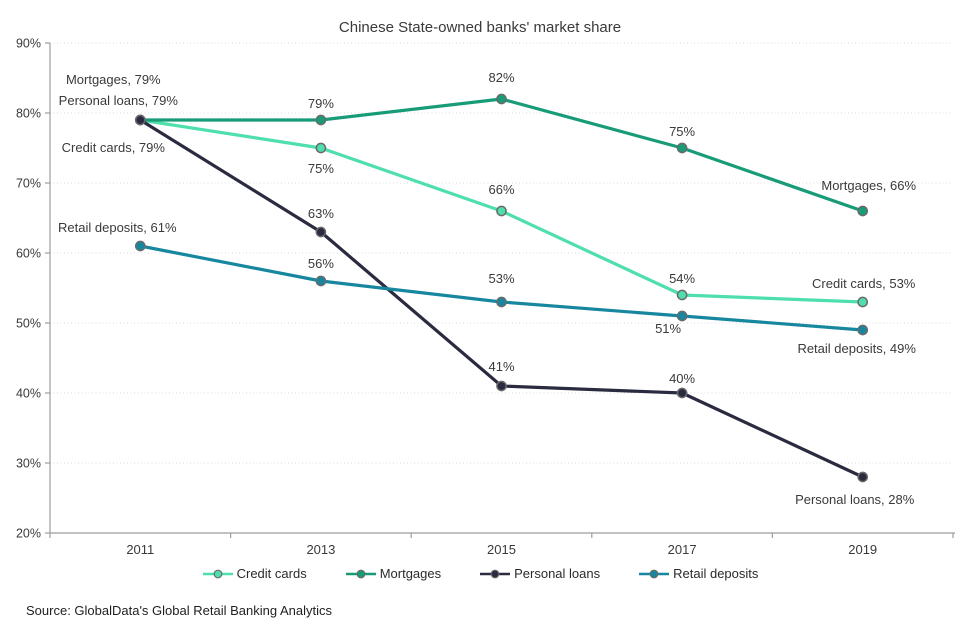 The image size is (960, 624). Describe the element at coordinates (321, 103) in the screenshot. I see `data-label: 79%` at that location.